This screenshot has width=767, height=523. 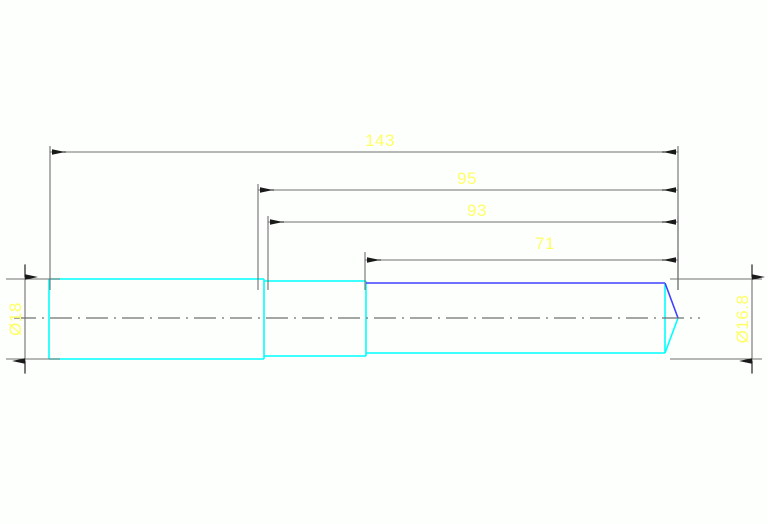 What do you see at coordinates (545, 243) in the screenshot?
I see `dim-label-71: 71` at bounding box center [545, 243].